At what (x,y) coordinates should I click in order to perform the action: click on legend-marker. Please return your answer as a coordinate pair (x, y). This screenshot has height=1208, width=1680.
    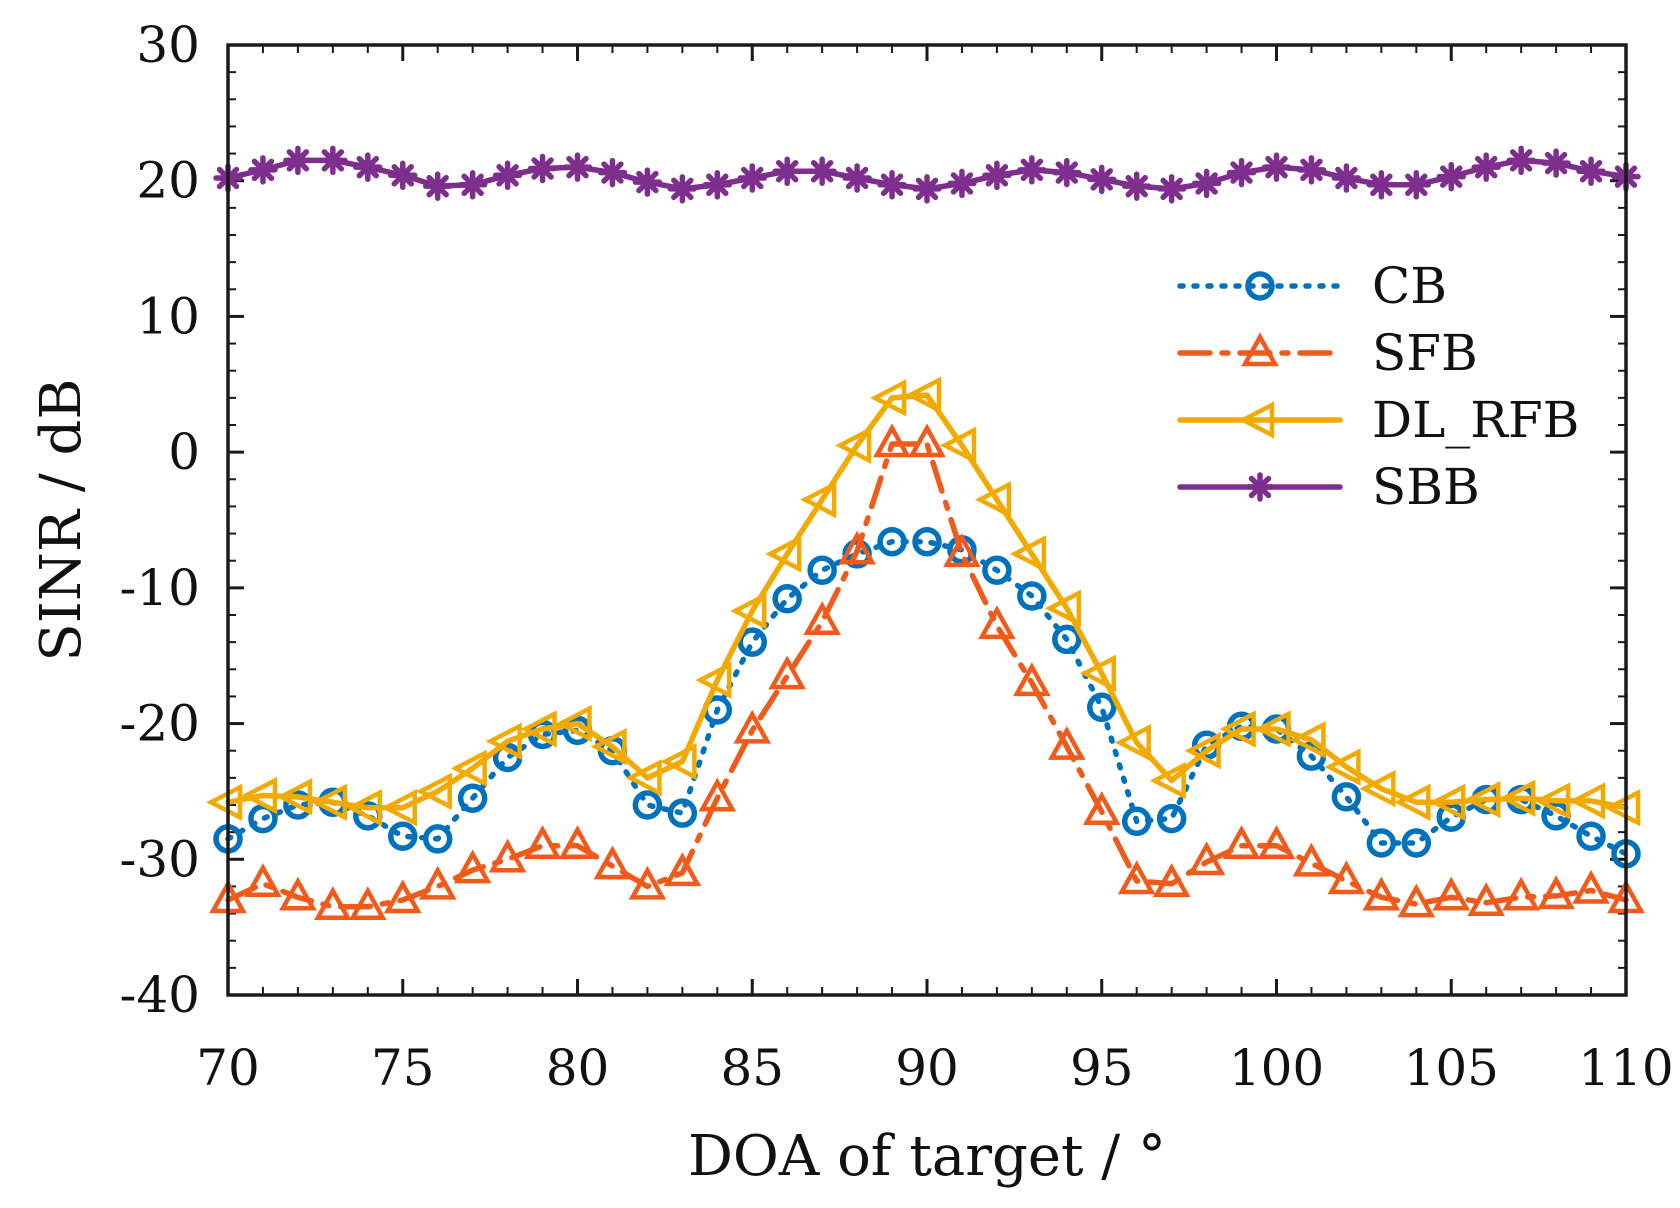
    Looking at the image, I should click on (1256, 420).